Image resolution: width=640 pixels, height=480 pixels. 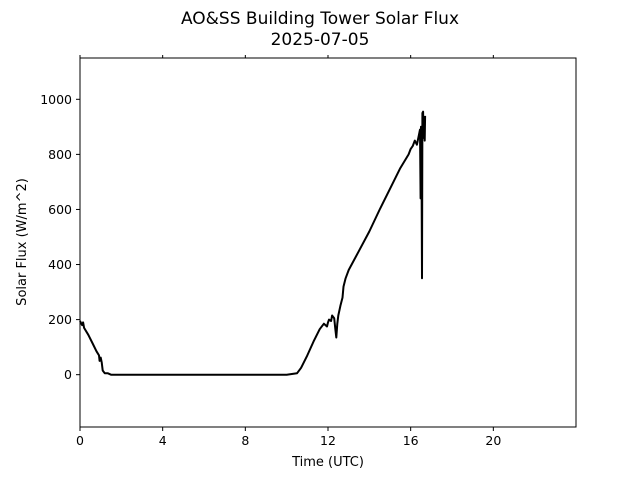 What do you see at coordinates (68, 374) in the screenshot?
I see `y-tick-label: 0` at bounding box center [68, 374].